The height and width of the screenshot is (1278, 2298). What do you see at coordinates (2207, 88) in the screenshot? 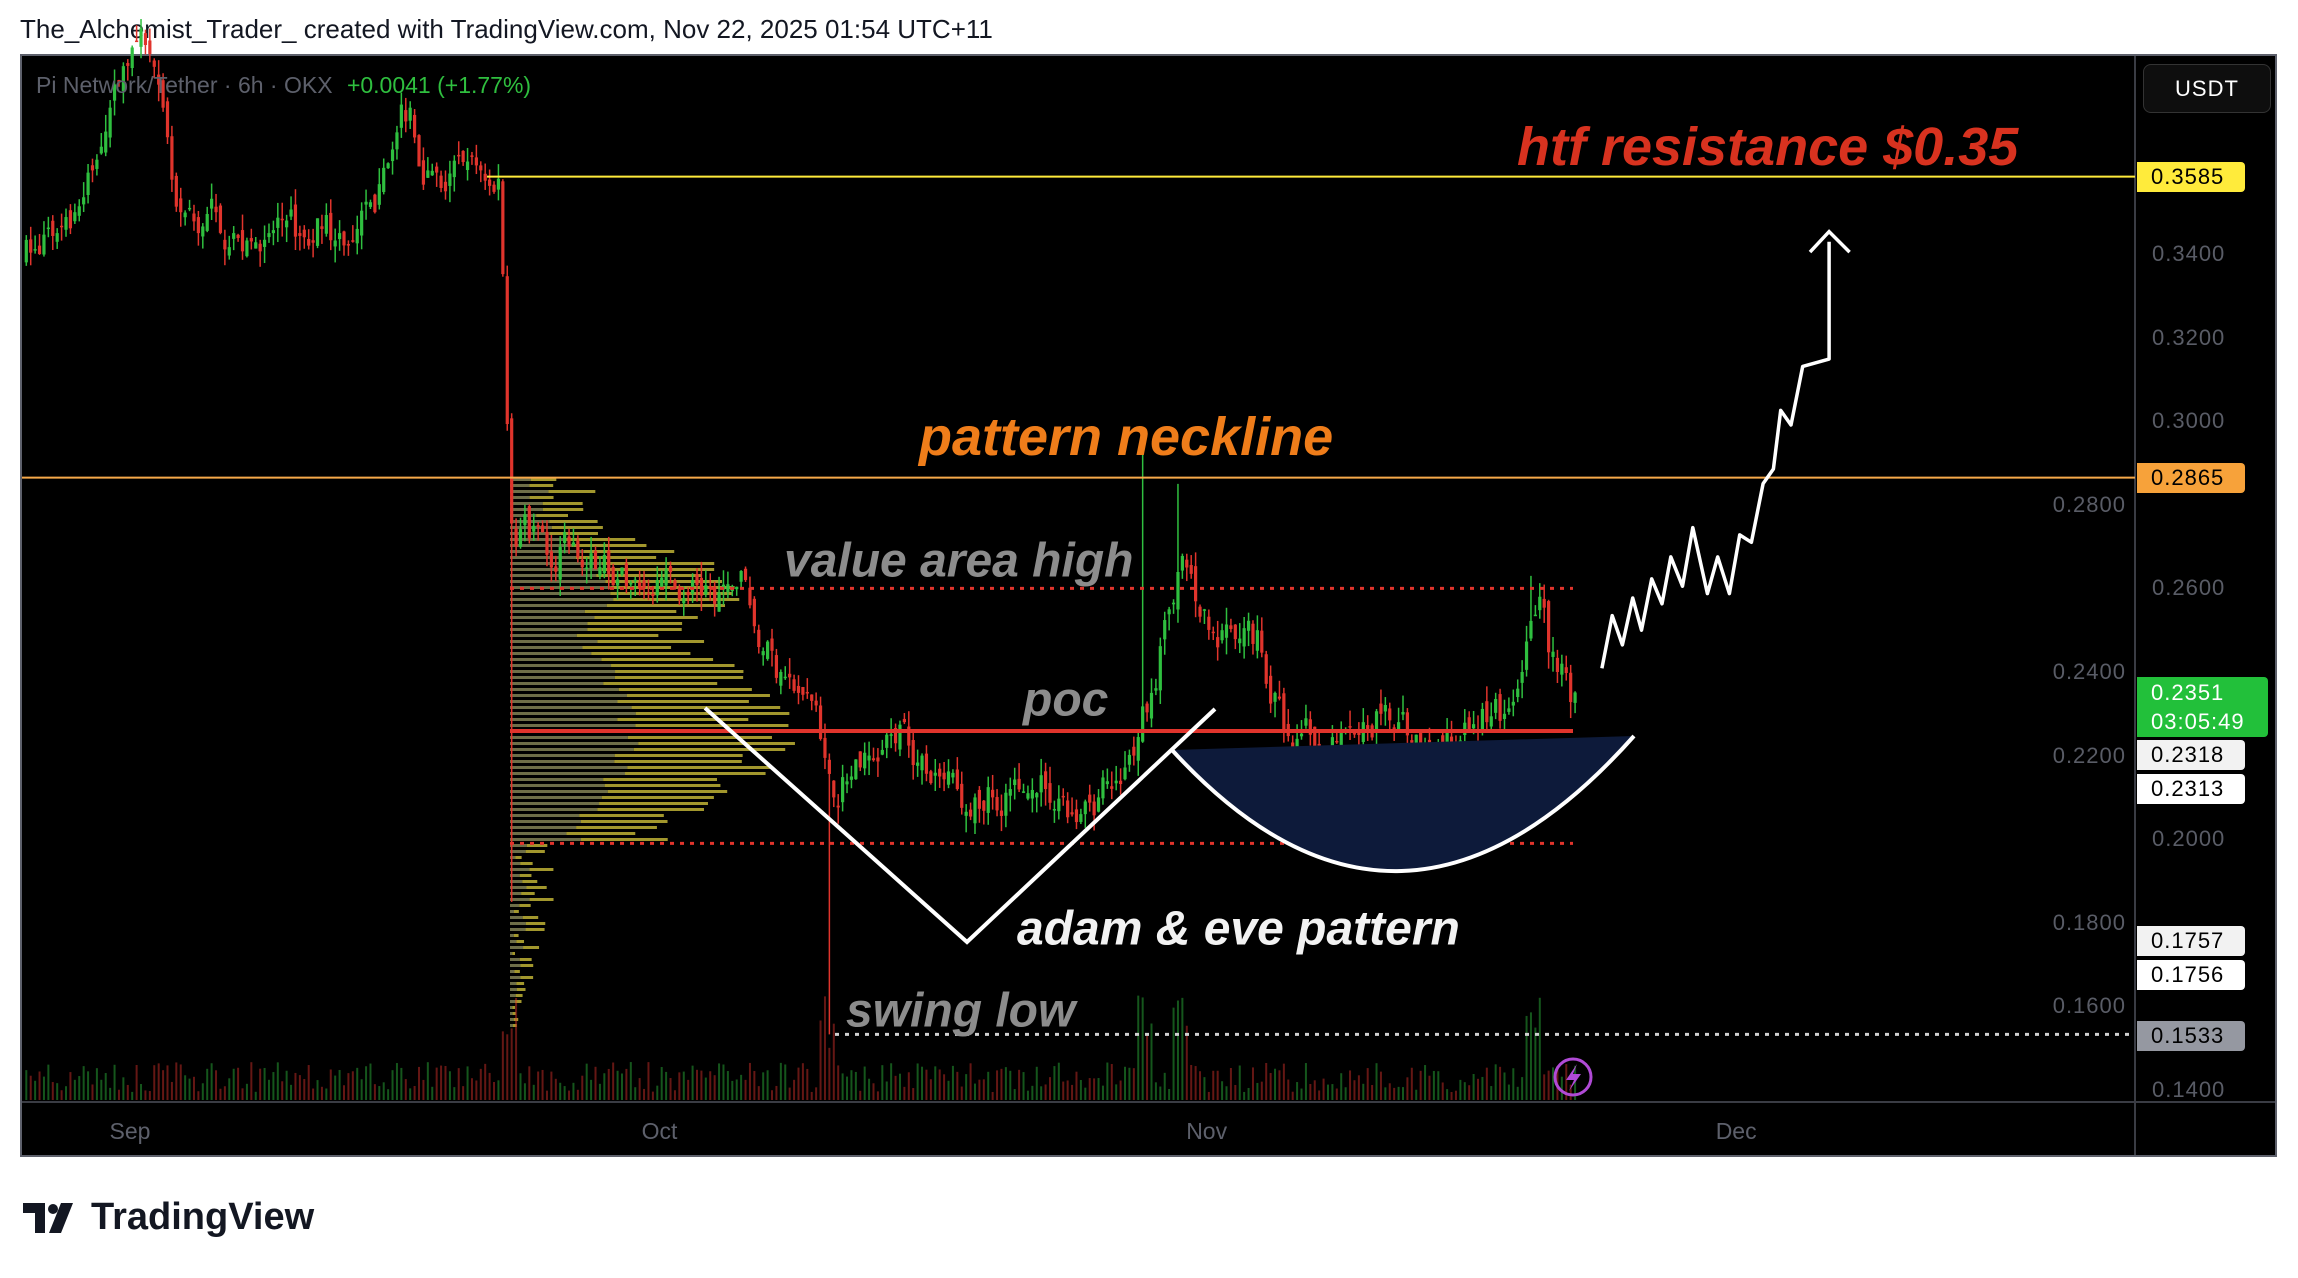
I see `currency-button: USDT` at bounding box center [2207, 88].